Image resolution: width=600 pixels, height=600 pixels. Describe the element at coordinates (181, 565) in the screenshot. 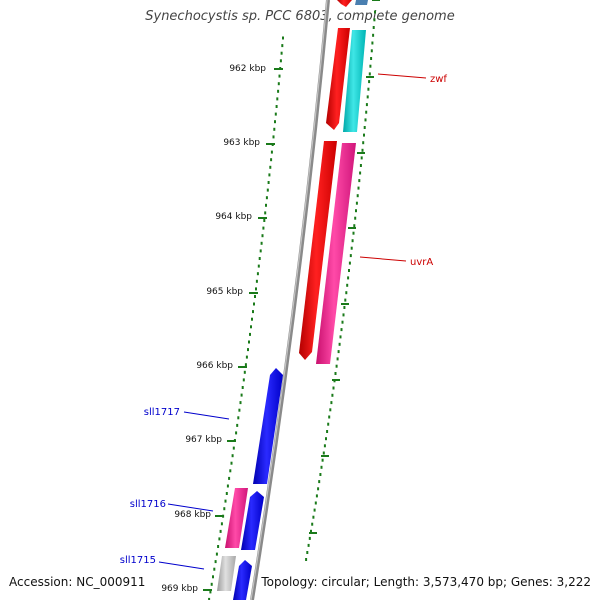

I see `callout-line-sll1715` at that location.